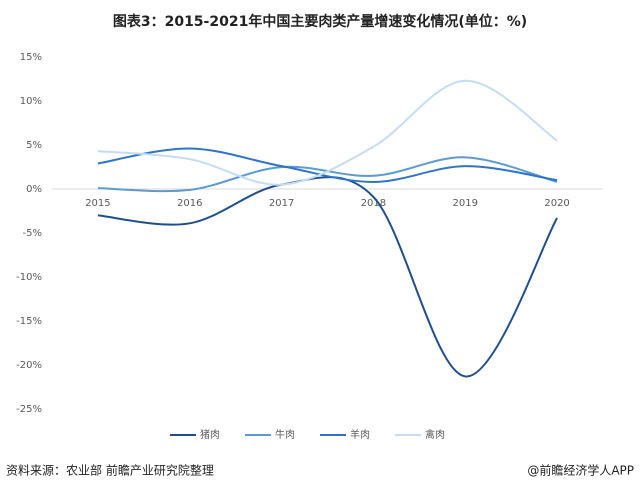 The height and width of the screenshot is (491, 640). What do you see at coordinates (435, 434) in the screenshot?
I see `legend-label: 禽肉` at bounding box center [435, 434].